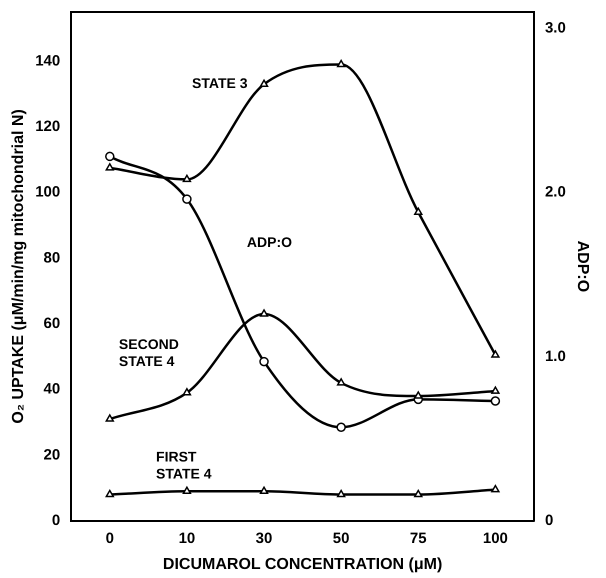 This screenshot has height=578, width=606. What do you see at coordinates (555, 28) in the screenshot?
I see `y2-tick-label: 3.0` at bounding box center [555, 28].